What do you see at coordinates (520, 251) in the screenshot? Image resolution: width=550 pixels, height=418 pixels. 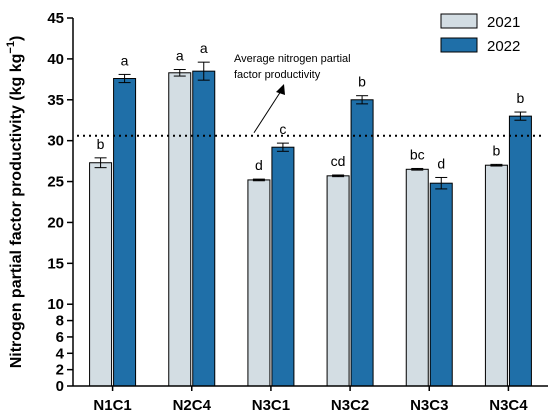 I see `bar-2022-N3C4` at bounding box center [520, 251].